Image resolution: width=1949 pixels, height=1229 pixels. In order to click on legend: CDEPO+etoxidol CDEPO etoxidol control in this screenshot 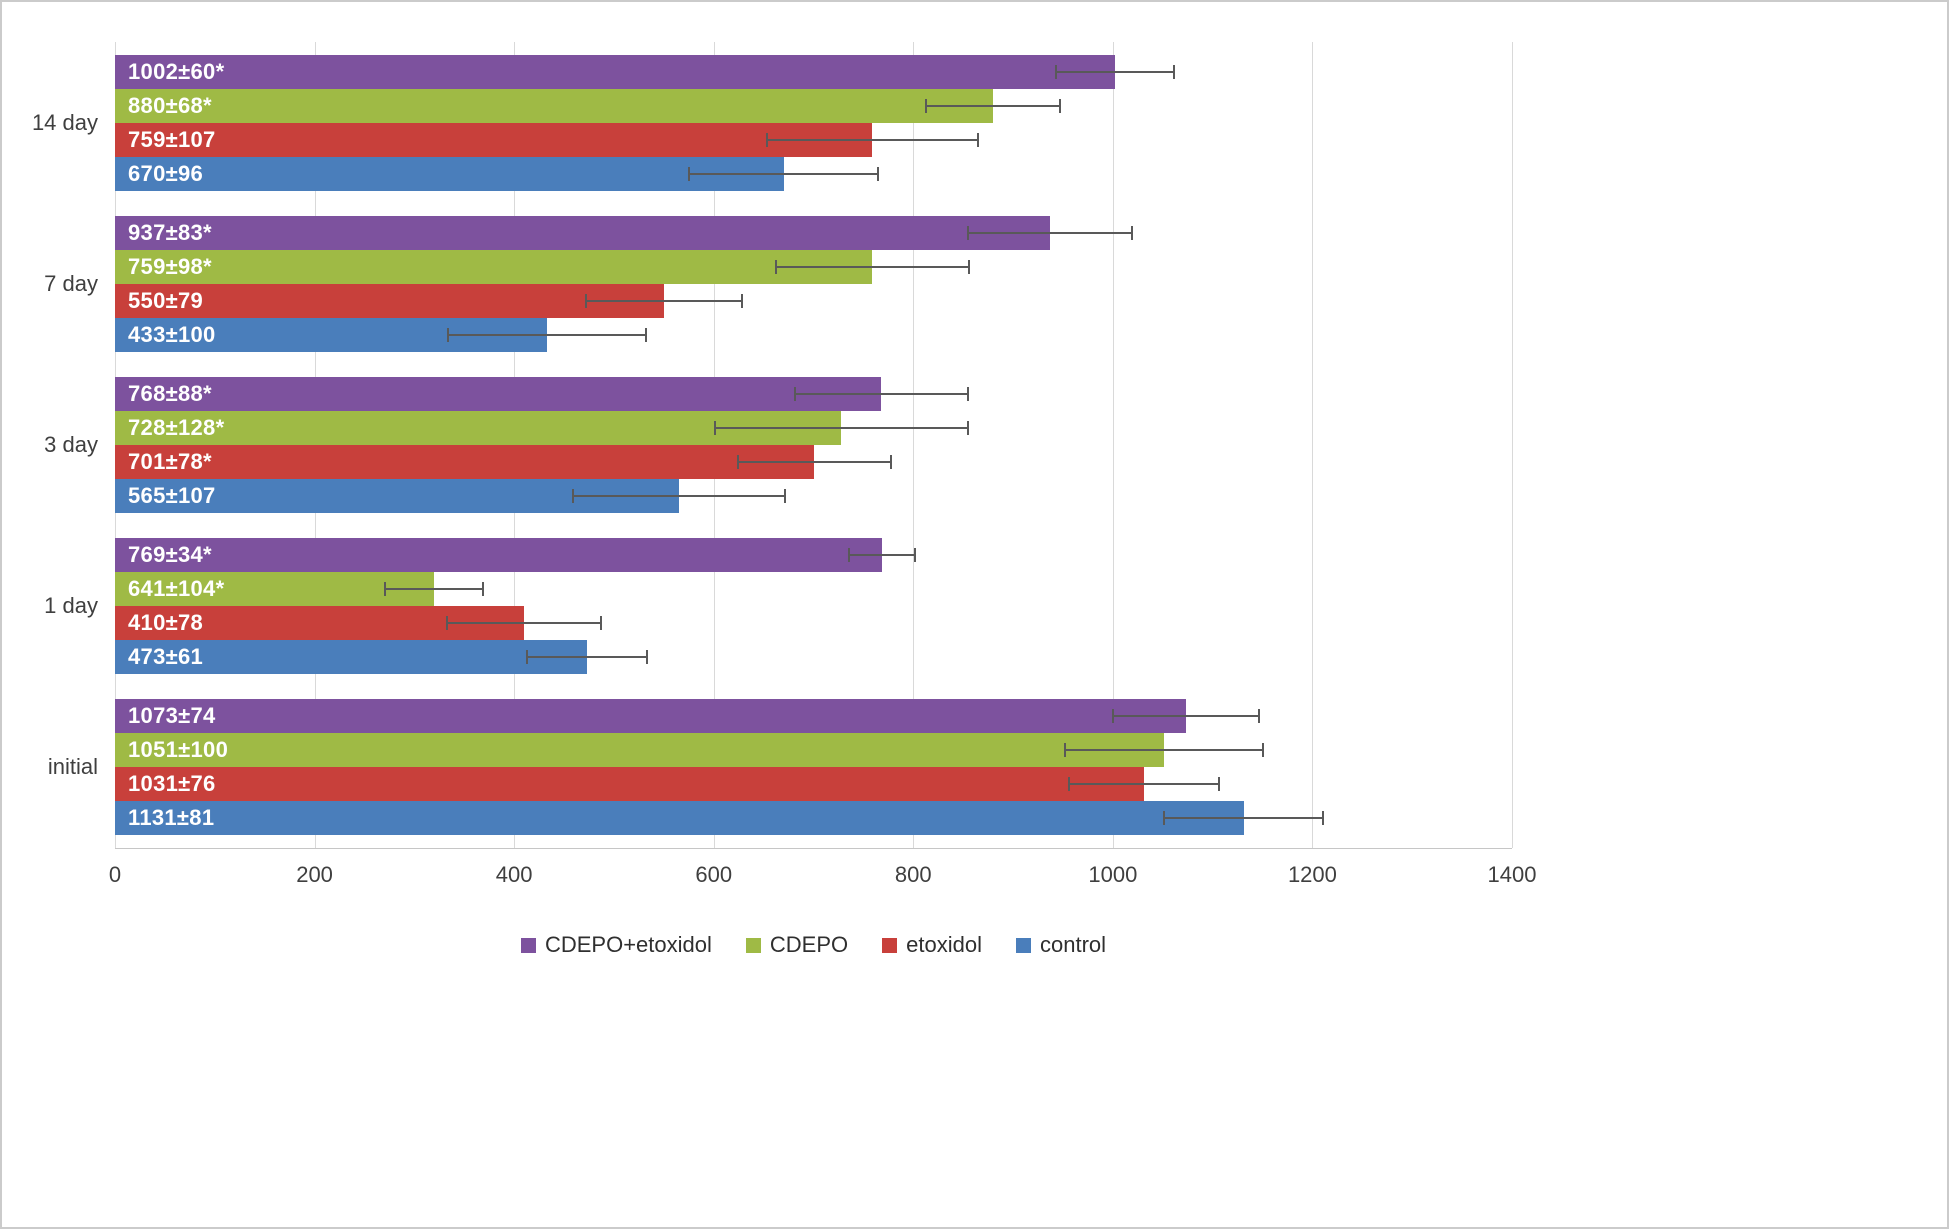, I will do `click(813, 945)`.